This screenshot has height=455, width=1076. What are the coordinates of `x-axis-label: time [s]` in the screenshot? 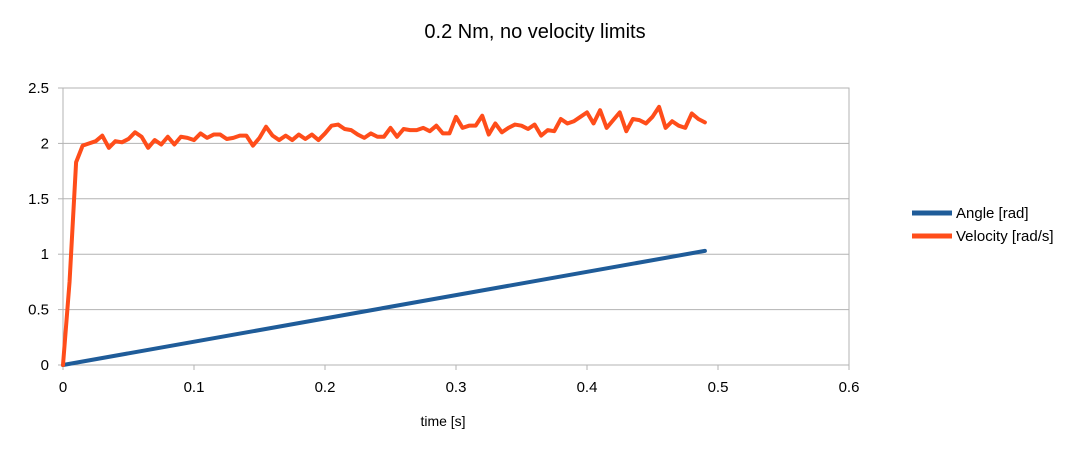 It's located at (442, 421).